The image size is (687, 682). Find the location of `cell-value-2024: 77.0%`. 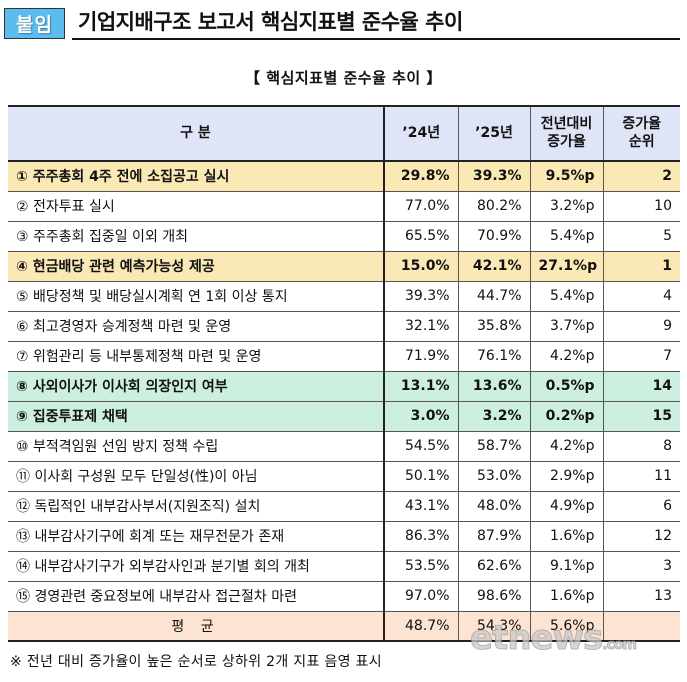

cell-value-2024: 77.0% is located at coordinates (421, 206).